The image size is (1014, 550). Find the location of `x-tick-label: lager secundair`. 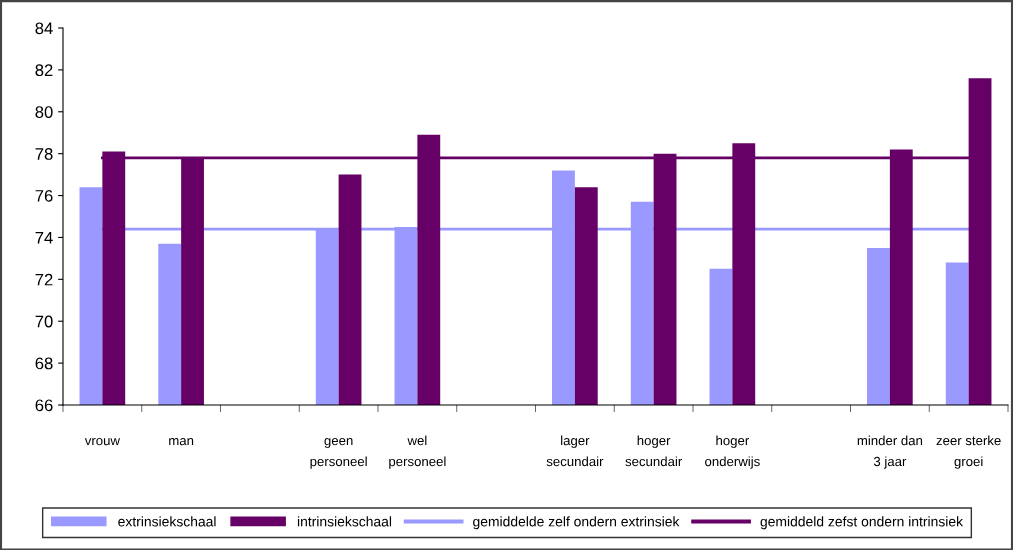

x-tick-label: lager secundair is located at coordinates (575, 451).